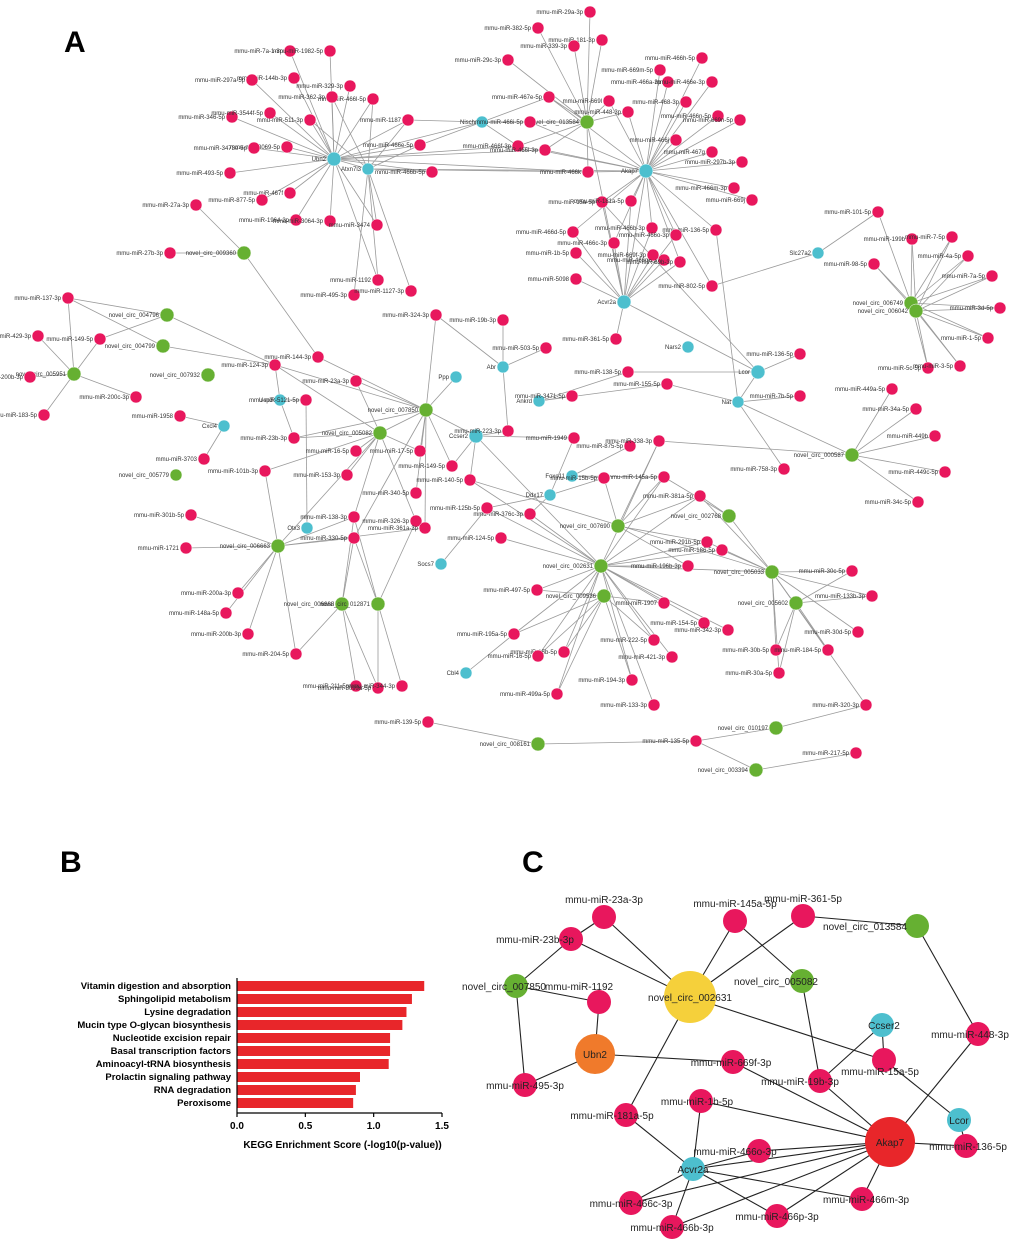 This screenshot has height=1245, width=1020. I want to click on x-tick-label-1: 0.5, so click(305, 1126).